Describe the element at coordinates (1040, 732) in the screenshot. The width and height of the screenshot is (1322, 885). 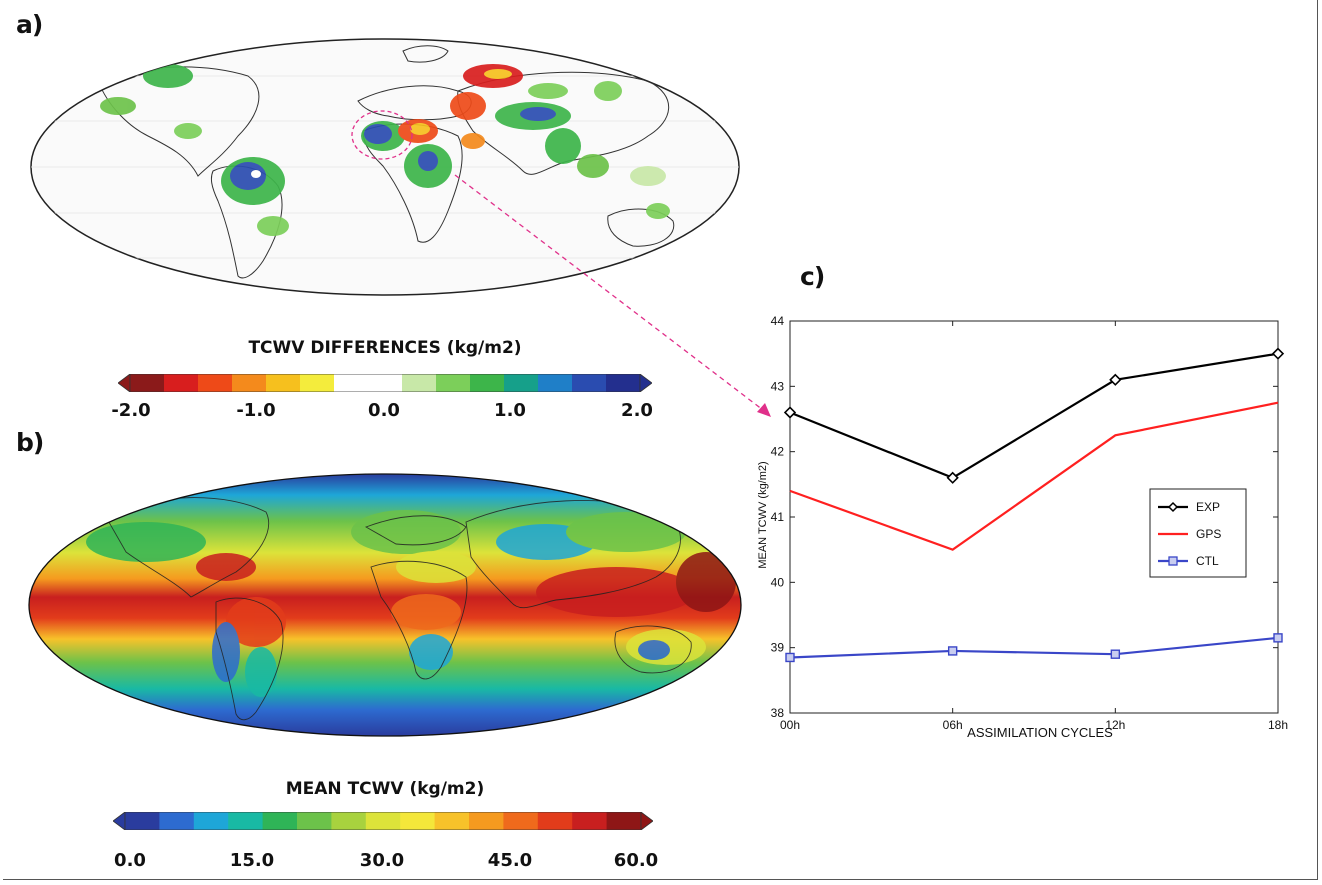
I see `x-axis-label: ASSIMILATION CYCLES` at that location.